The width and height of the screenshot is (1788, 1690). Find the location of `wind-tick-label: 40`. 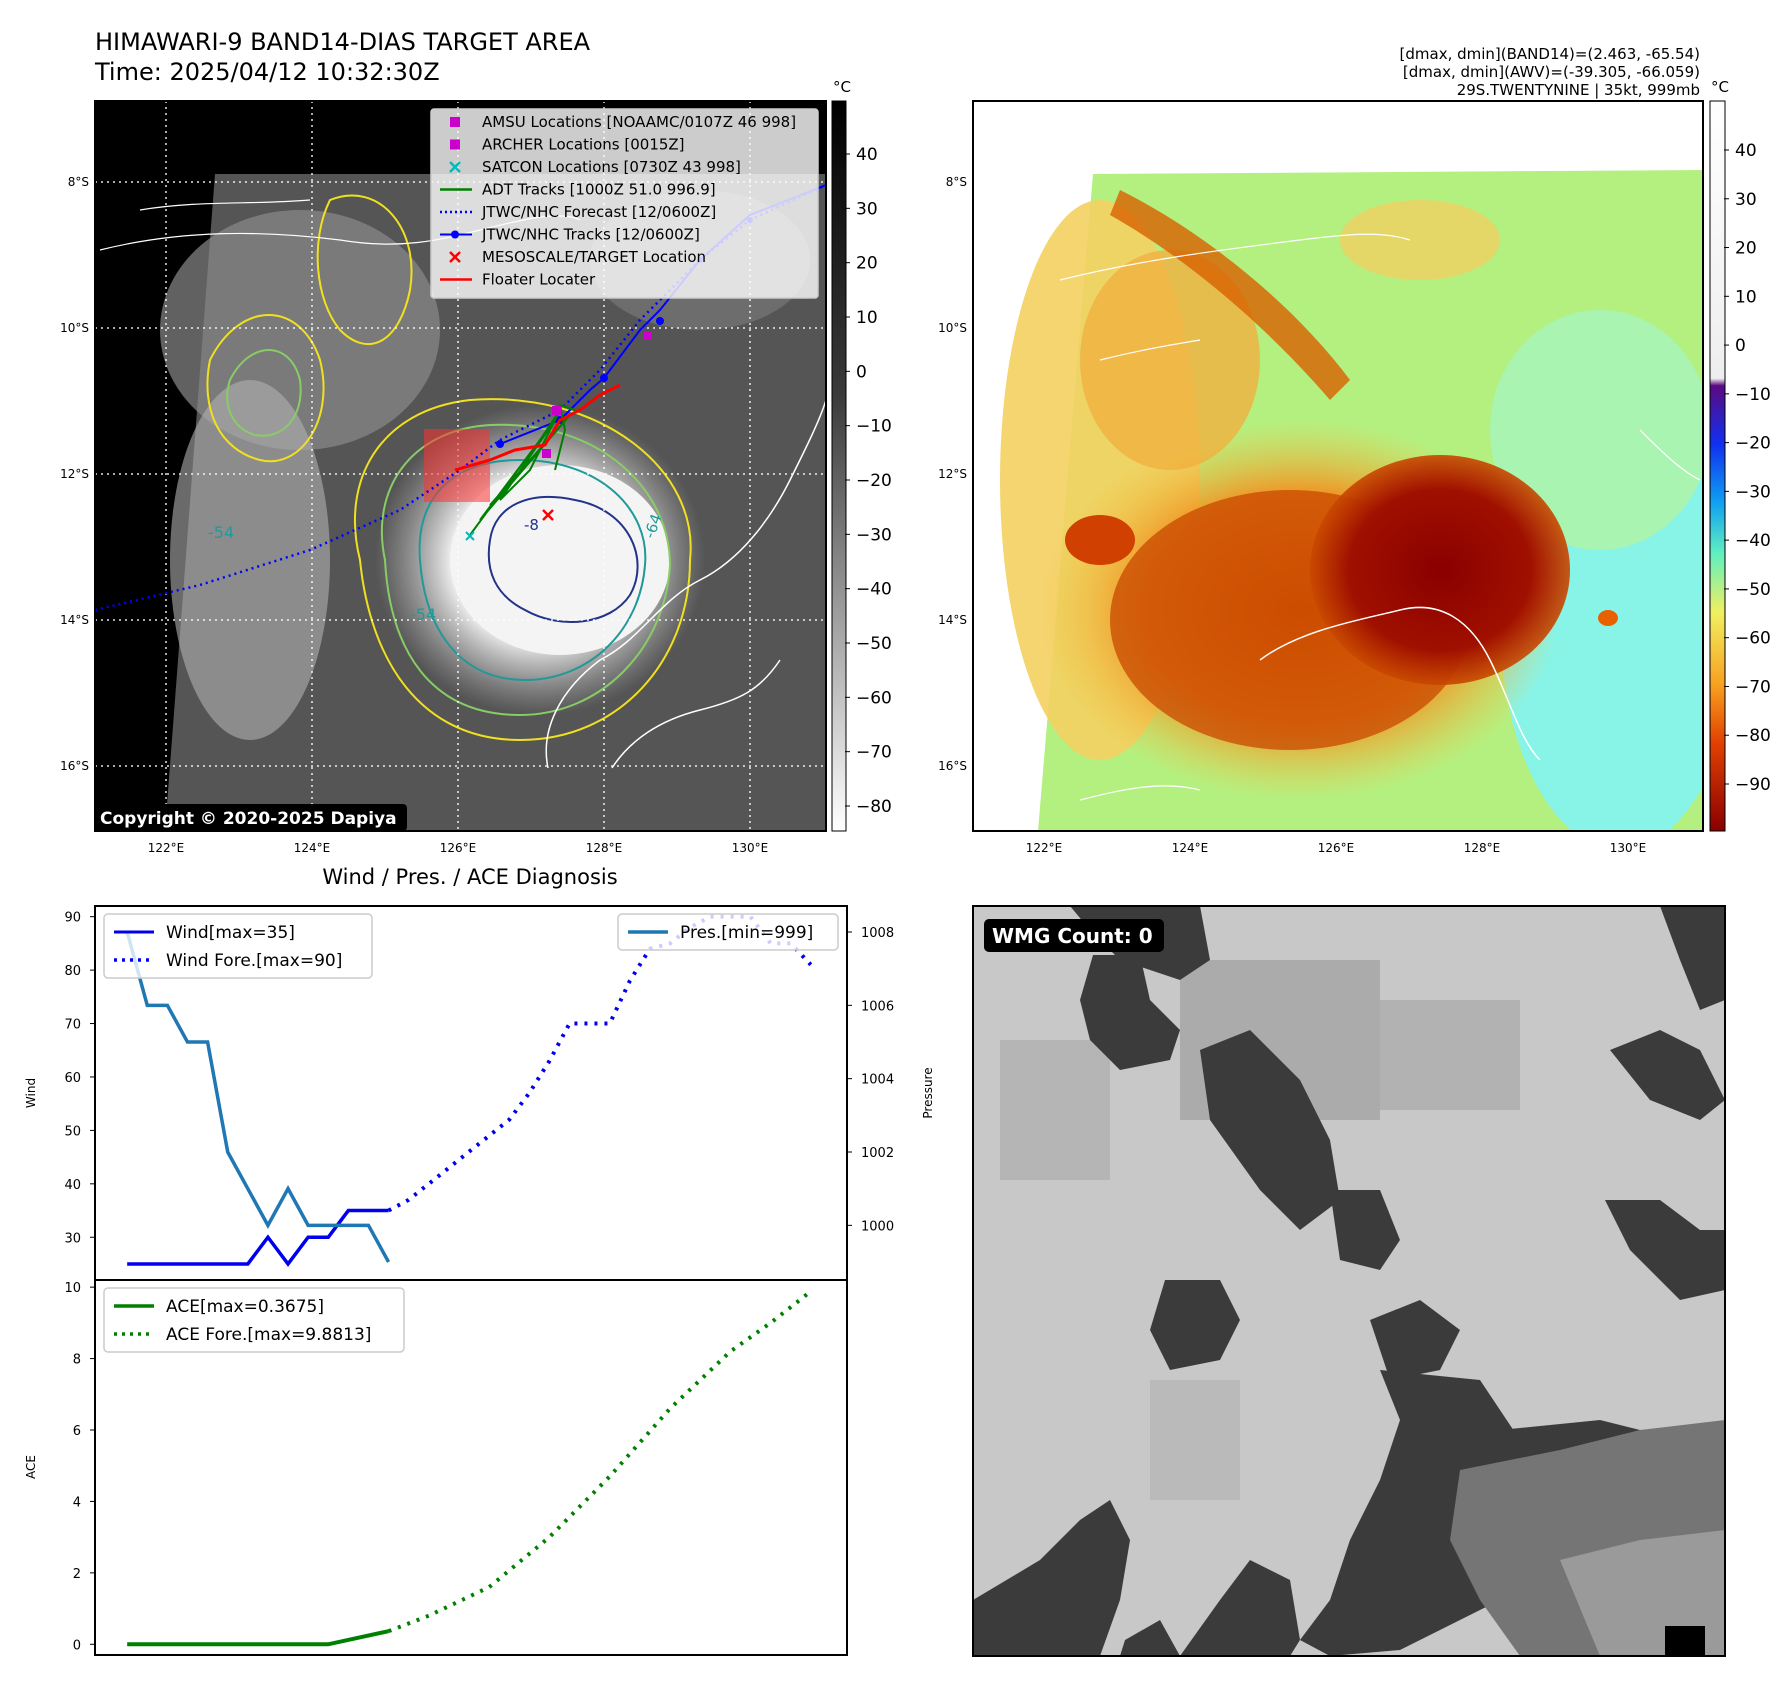

wind-tick-label: 40 is located at coordinates (72, 1185).